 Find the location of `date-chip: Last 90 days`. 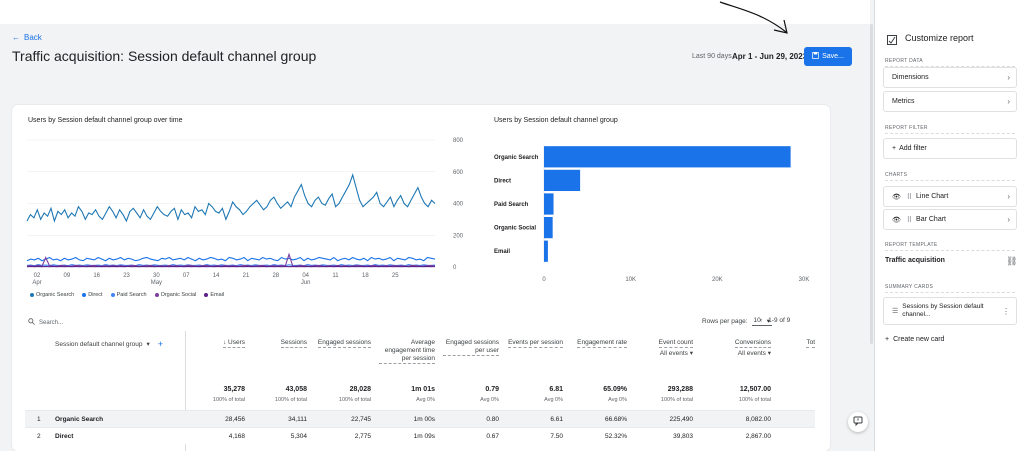

date-chip: Last 90 days is located at coordinates (712, 56).